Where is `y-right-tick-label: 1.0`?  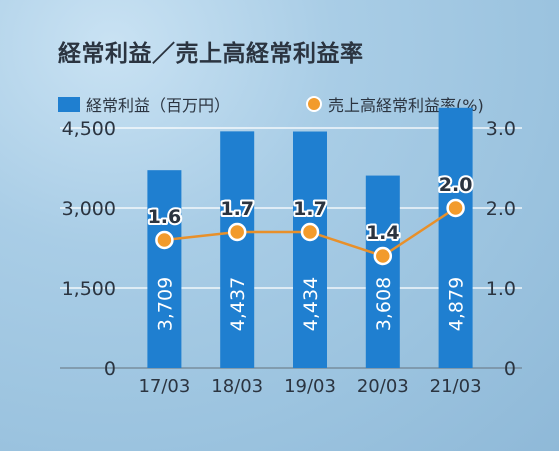 y-right-tick-label: 1.0 is located at coordinates (501, 289).